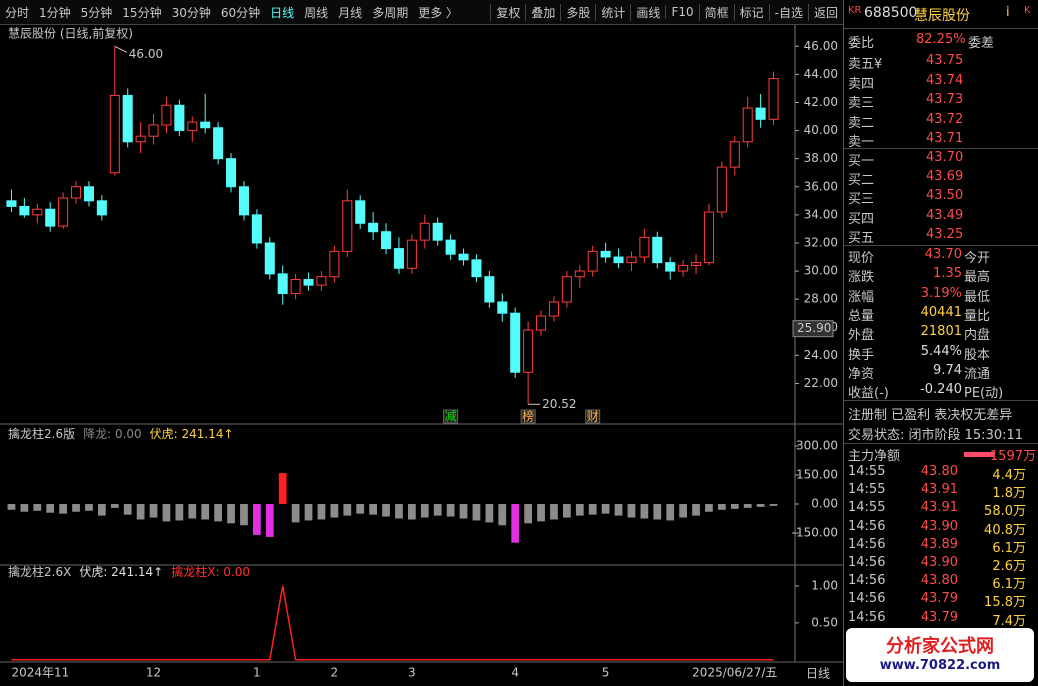  Describe the element at coordinates (874, 456) in the screenshot. I see `label: 主力净额` at that location.